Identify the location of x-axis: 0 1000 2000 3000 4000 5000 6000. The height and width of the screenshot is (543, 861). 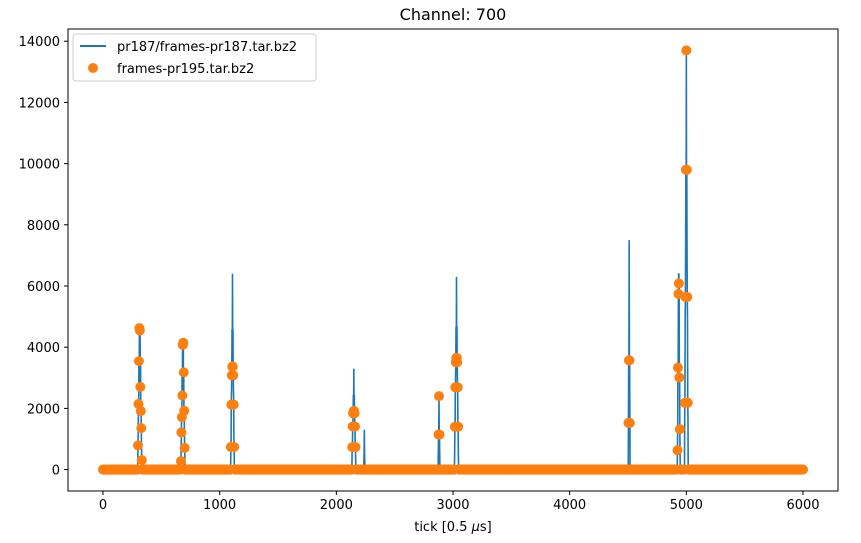
(459, 502).